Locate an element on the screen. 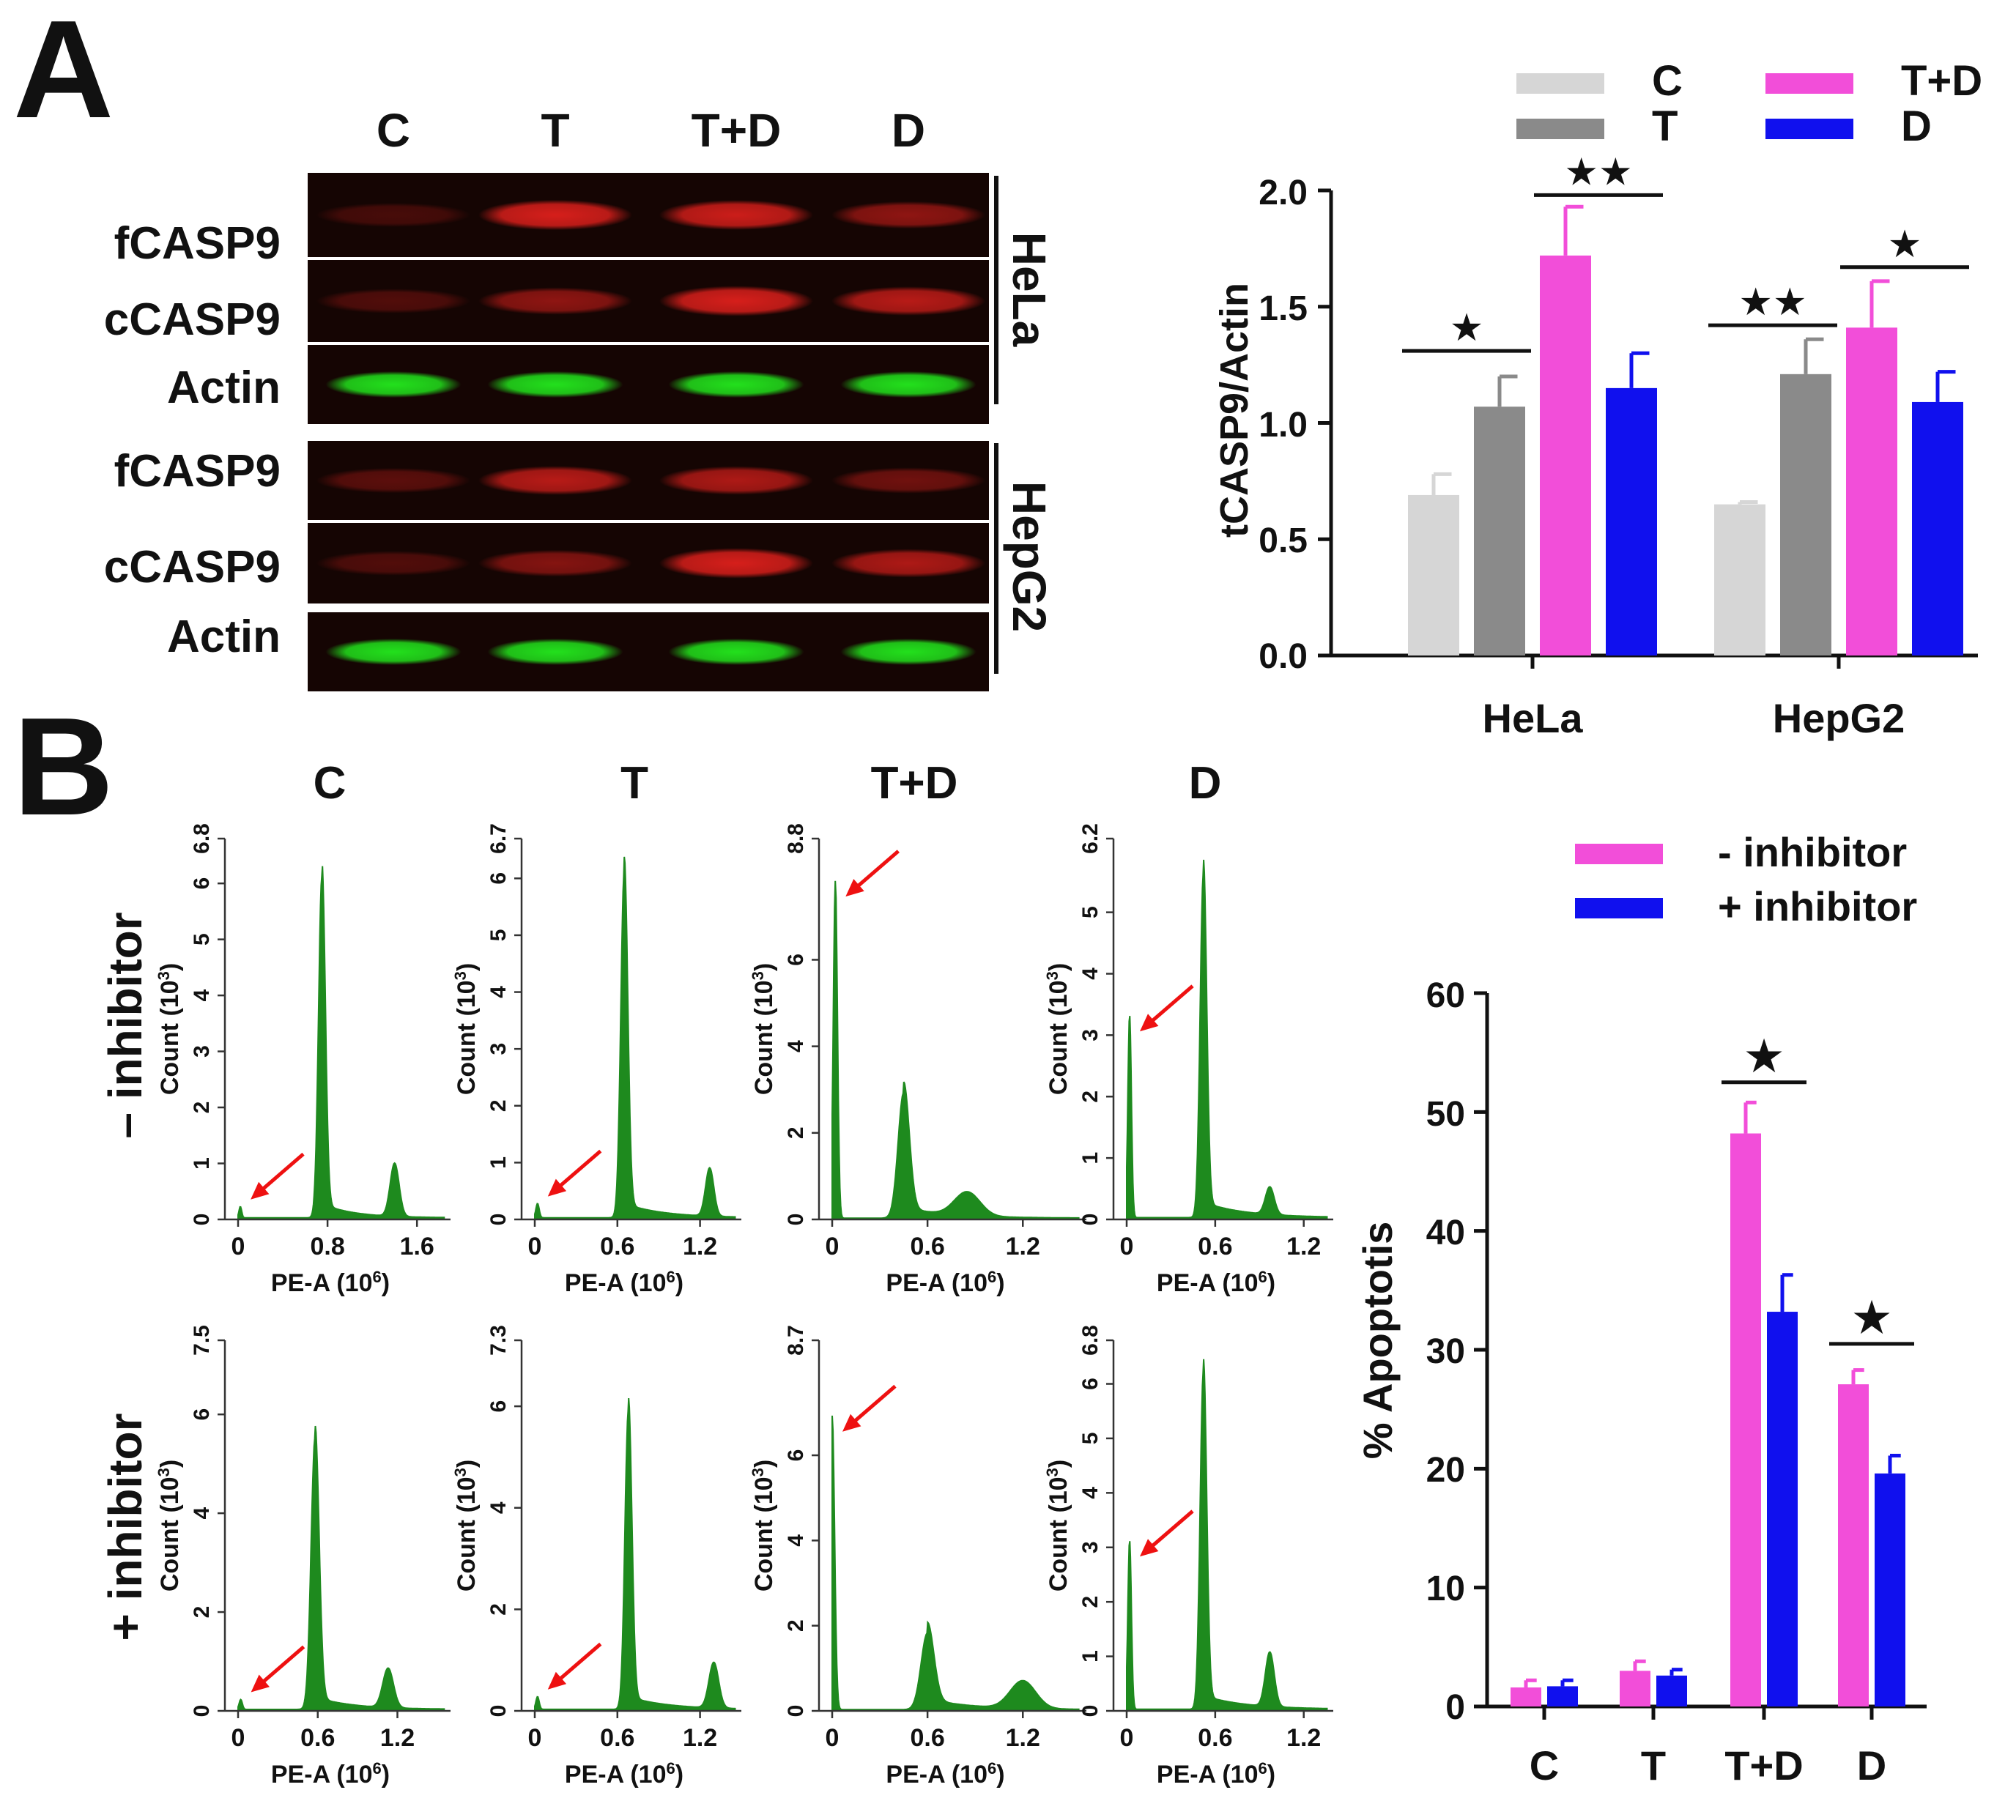 The height and width of the screenshot is (1820, 2016). y-tick-label: 3 is located at coordinates (1090, 1547).